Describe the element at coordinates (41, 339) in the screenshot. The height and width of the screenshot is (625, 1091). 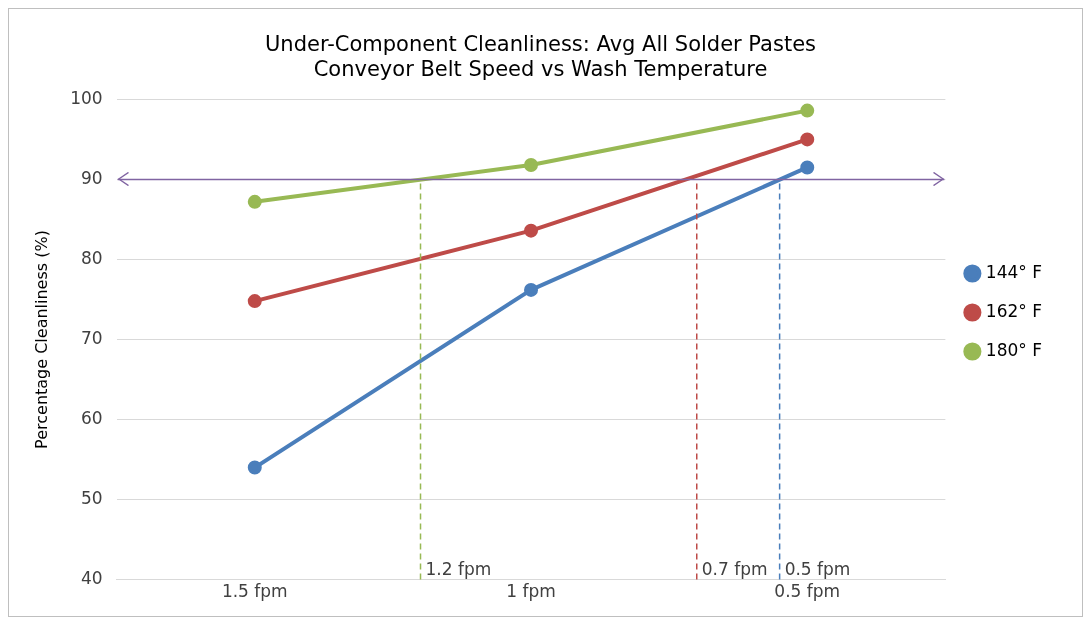
I see `y-axis-title: Percentage Cleanliness (%)` at that location.